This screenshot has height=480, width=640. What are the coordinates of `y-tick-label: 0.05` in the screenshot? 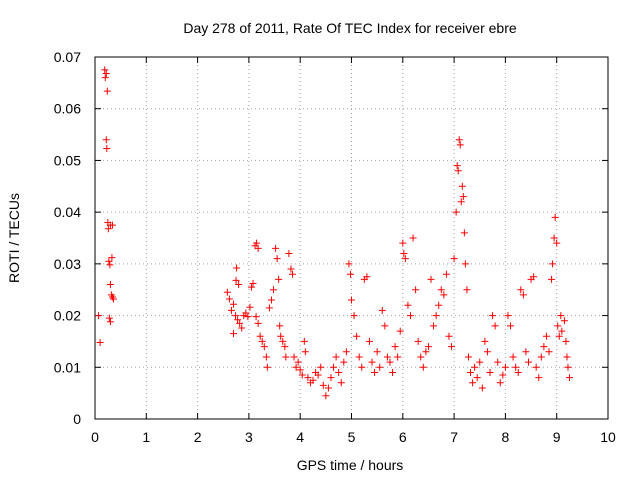 It's located at (67, 160).